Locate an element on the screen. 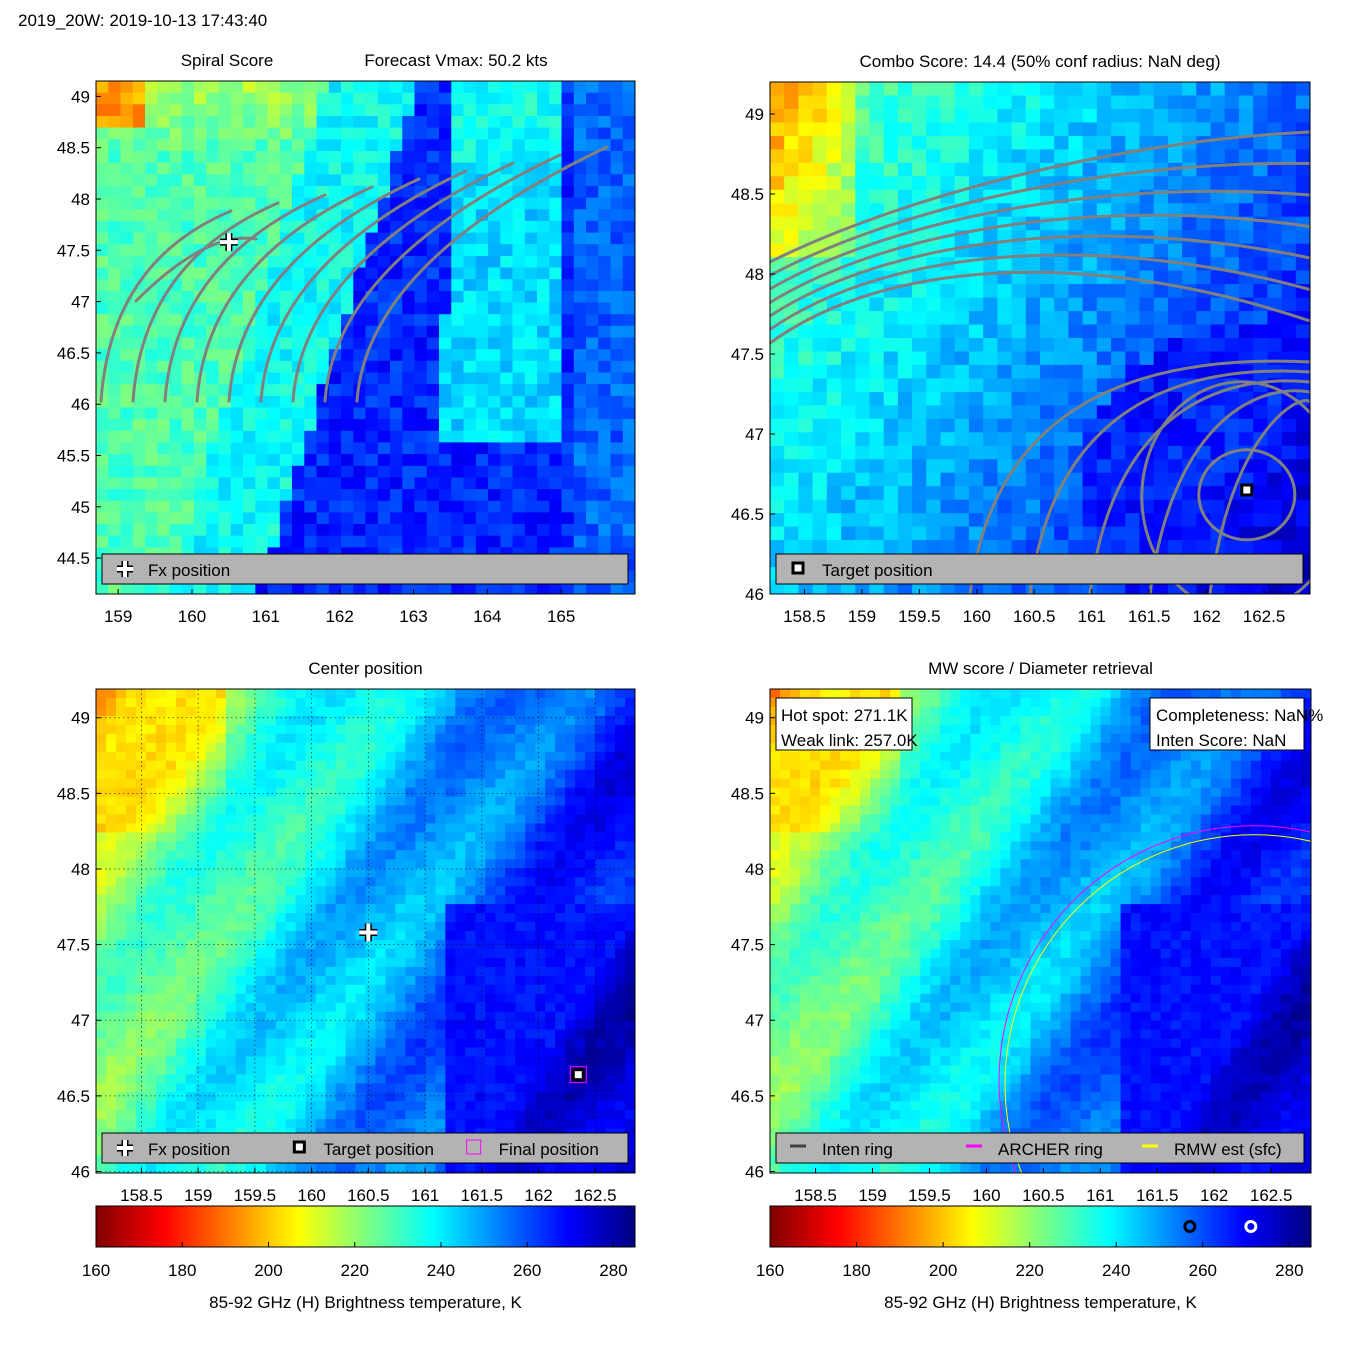  legend-item-1: ARCHER ring is located at coordinates (1034, 1149).